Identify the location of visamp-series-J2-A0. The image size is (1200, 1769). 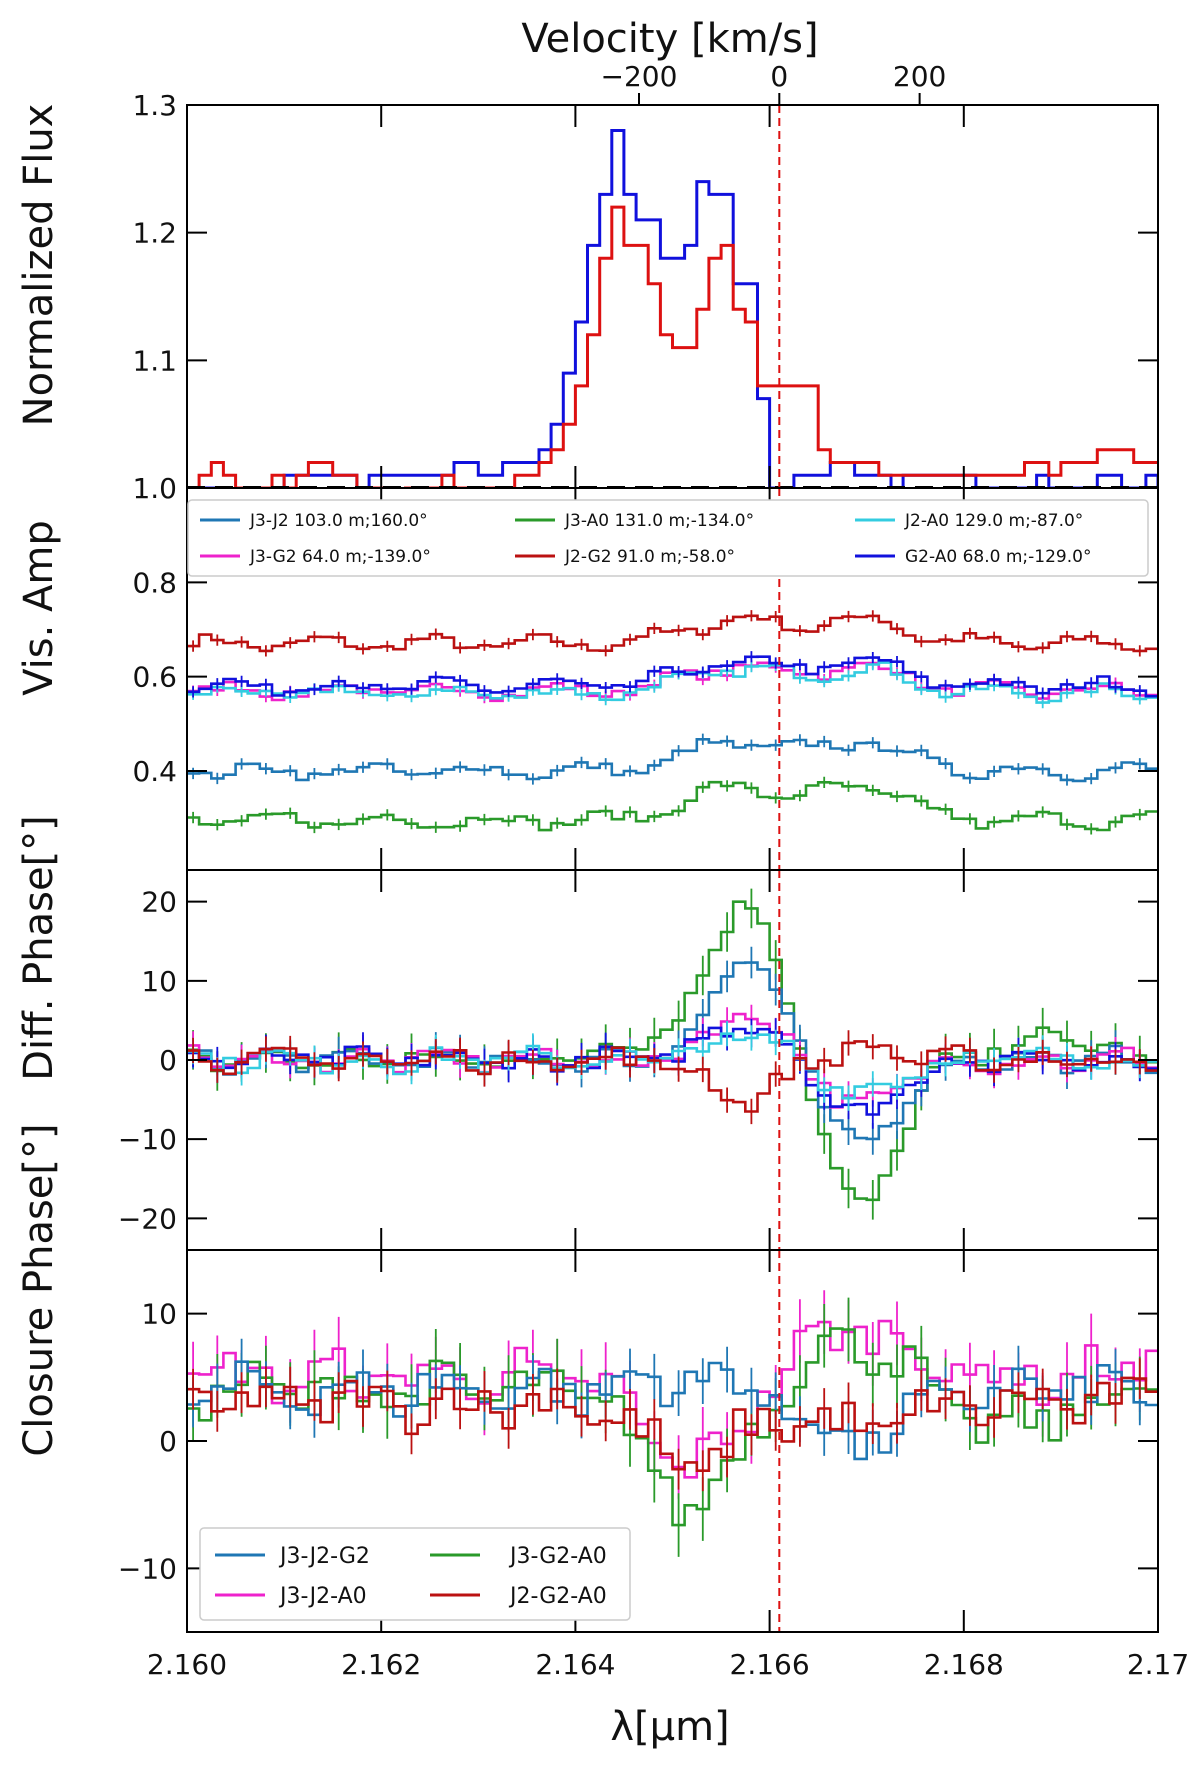
(672, 682).